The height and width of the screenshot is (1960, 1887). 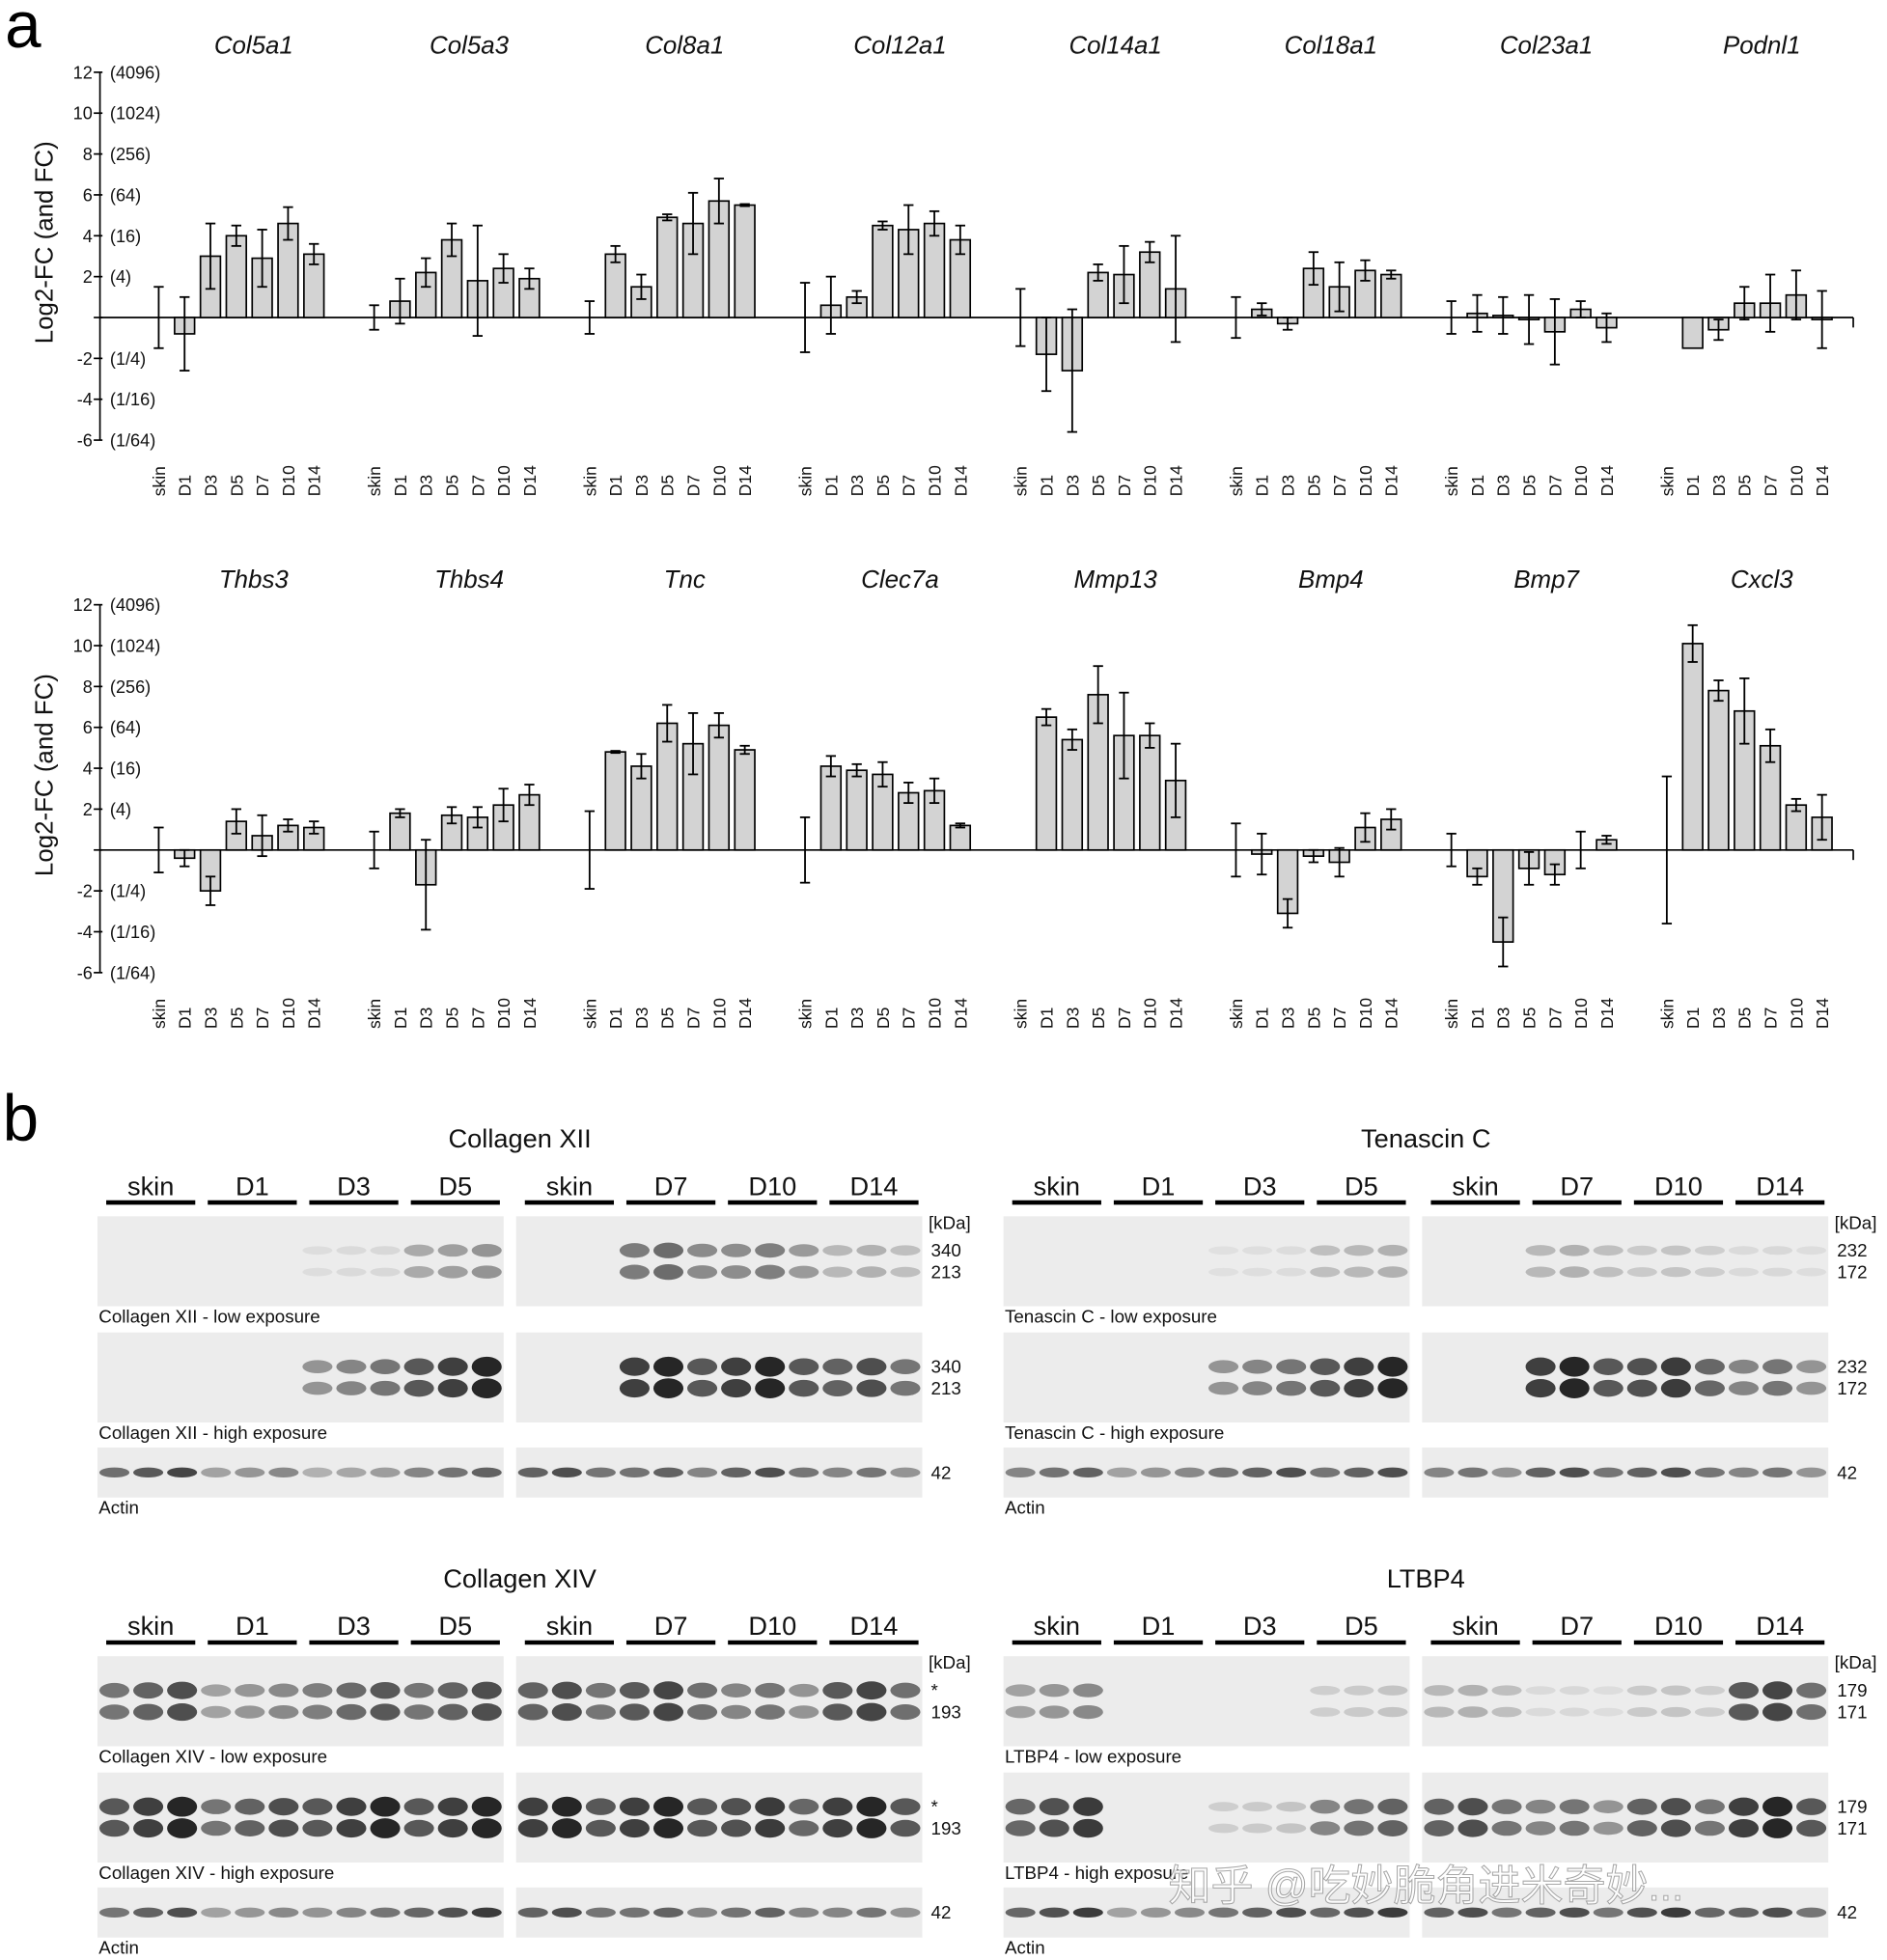 What do you see at coordinates (685, 46) in the screenshot?
I see `chart-title: Col8a1` at bounding box center [685, 46].